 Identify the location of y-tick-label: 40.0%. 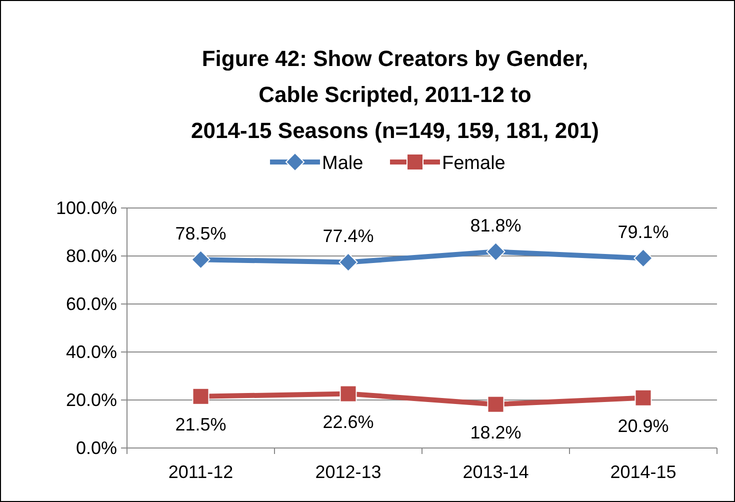
(91, 352).